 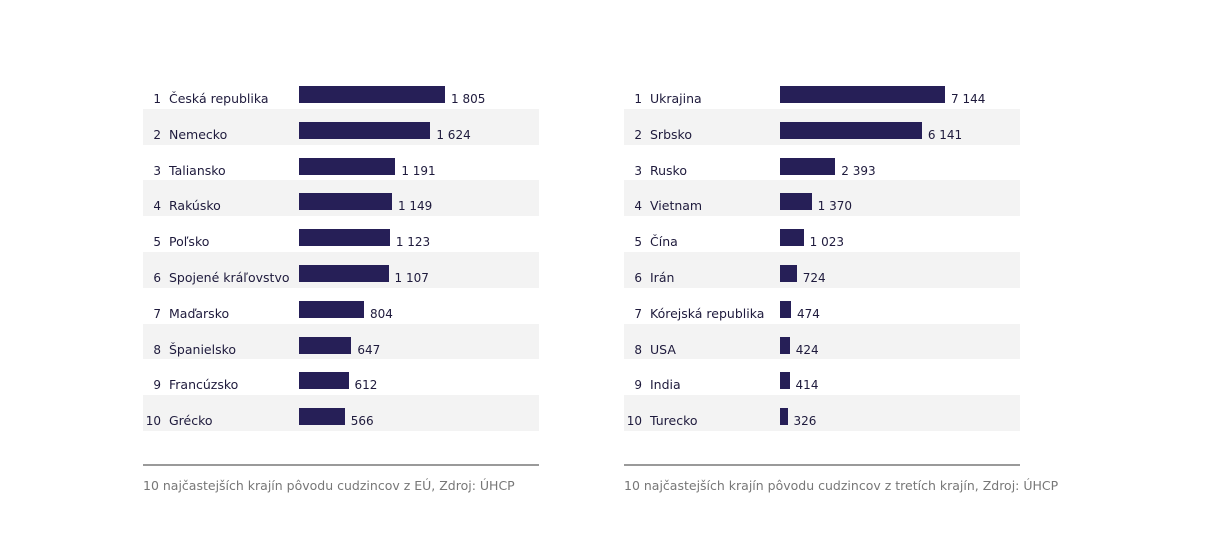 I want to click on country-label: Česká republika, so click(x=219, y=98).